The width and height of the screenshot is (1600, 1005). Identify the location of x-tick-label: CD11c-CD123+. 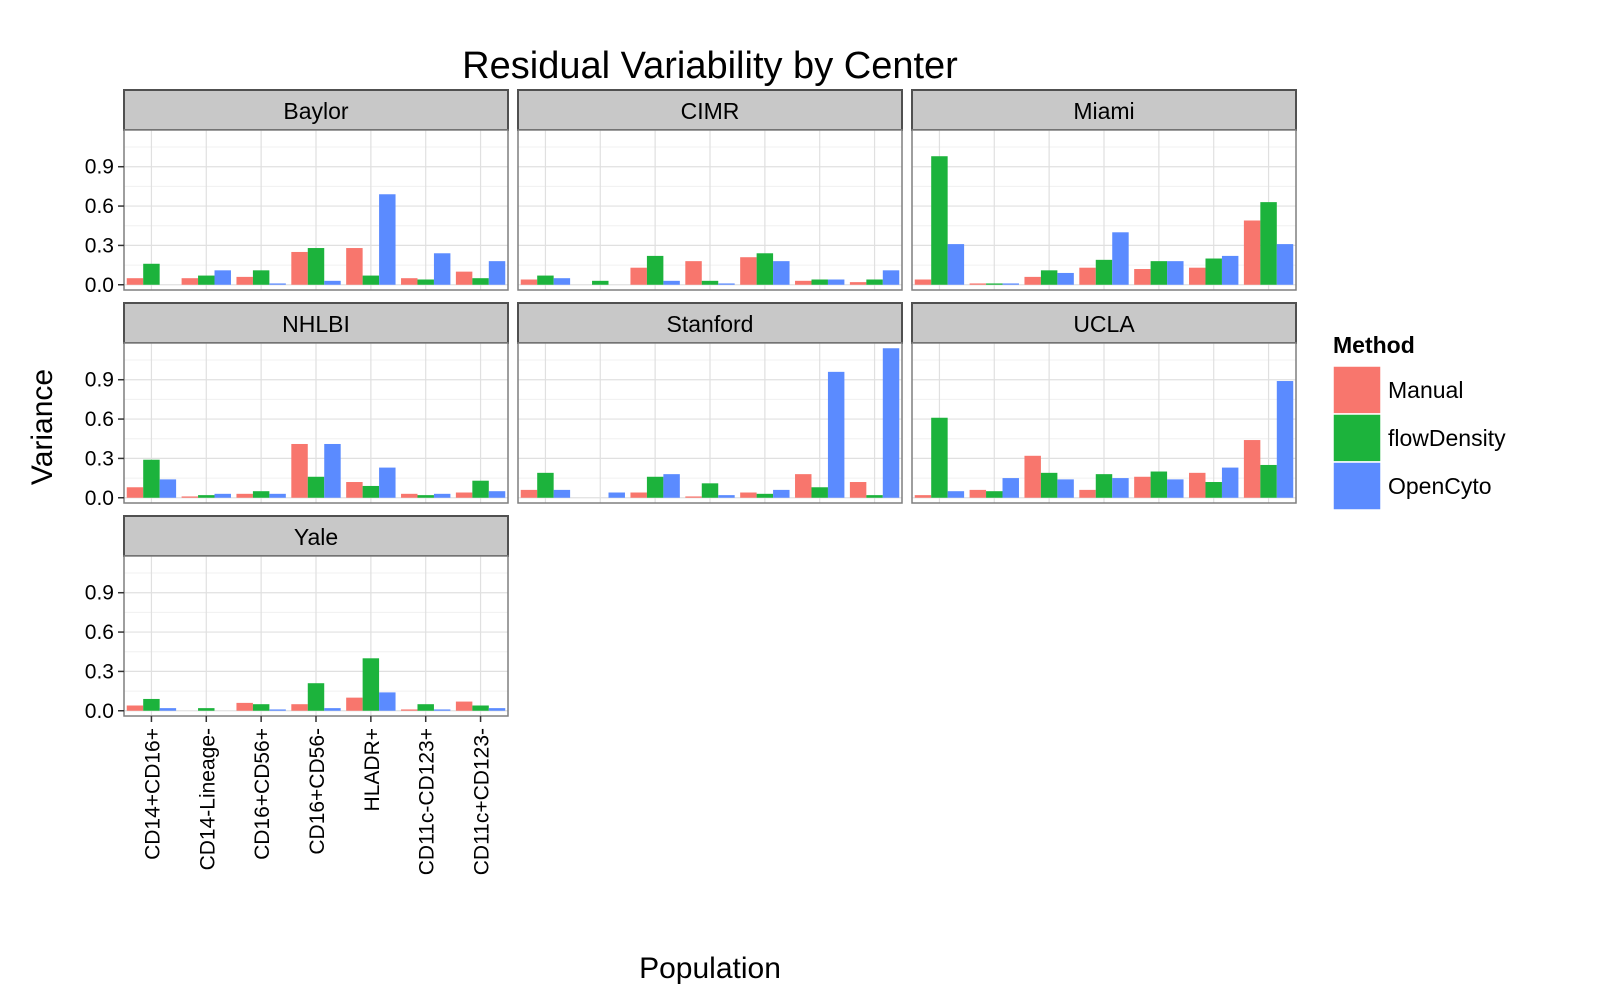
(427, 801).